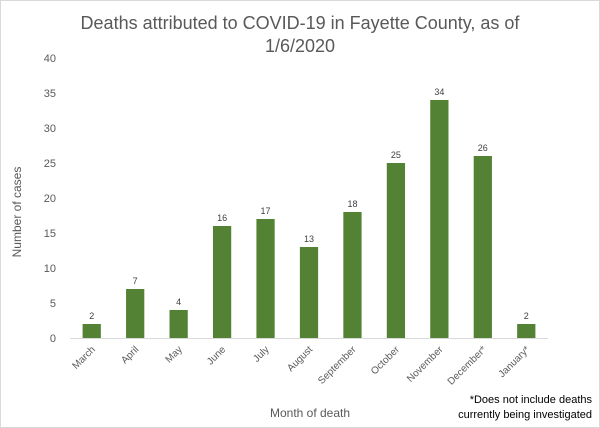 The height and width of the screenshot is (428, 600). What do you see at coordinates (222, 218) in the screenshot?
I see `data-label: 16` at bounding box center [222, 218].